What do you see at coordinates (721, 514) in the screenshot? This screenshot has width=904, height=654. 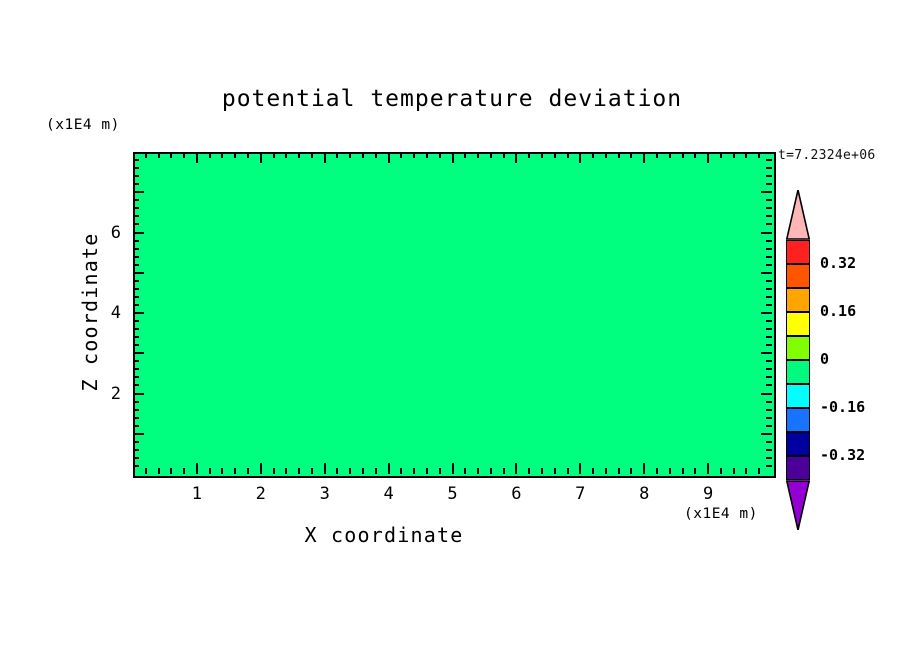 I see `x-axis-units-label: (x1E4 m)` at bounding box center [721, 514].